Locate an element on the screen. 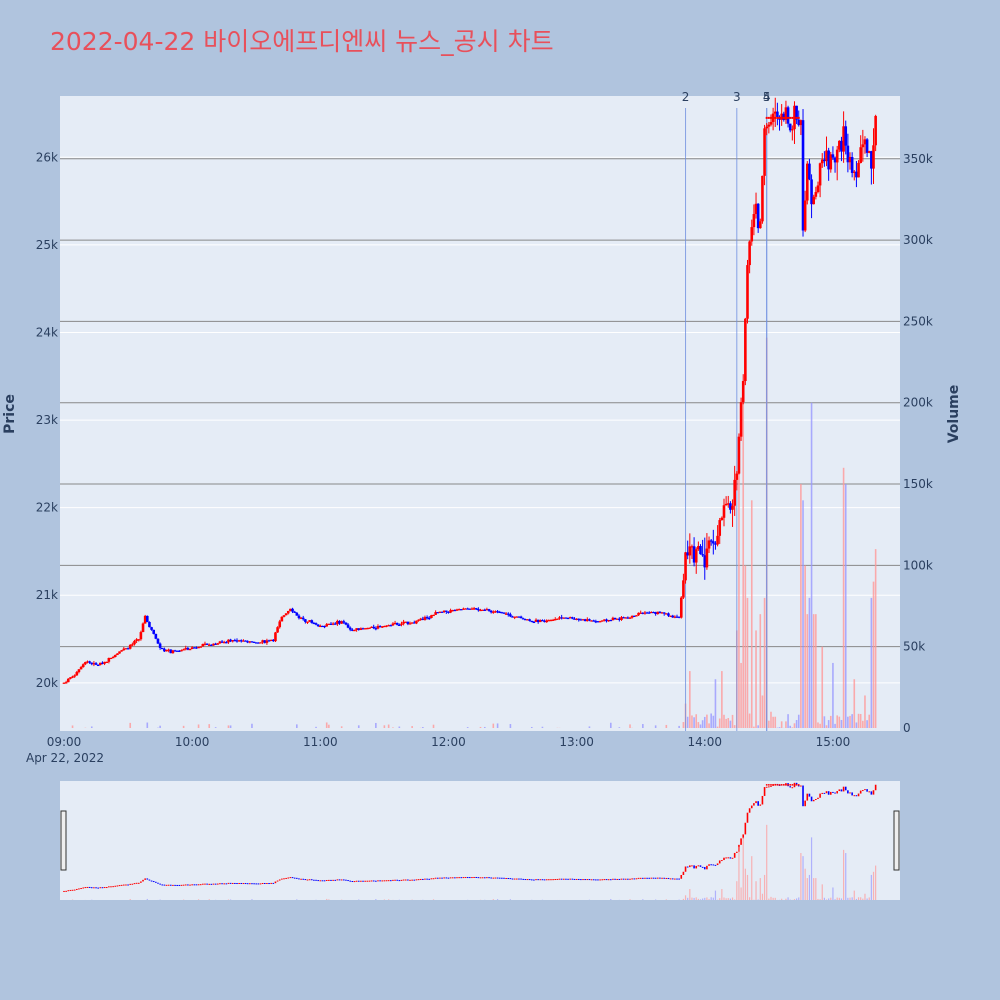 The image size is (1000, 1000). range-slider is located at coordinates (480, 840).